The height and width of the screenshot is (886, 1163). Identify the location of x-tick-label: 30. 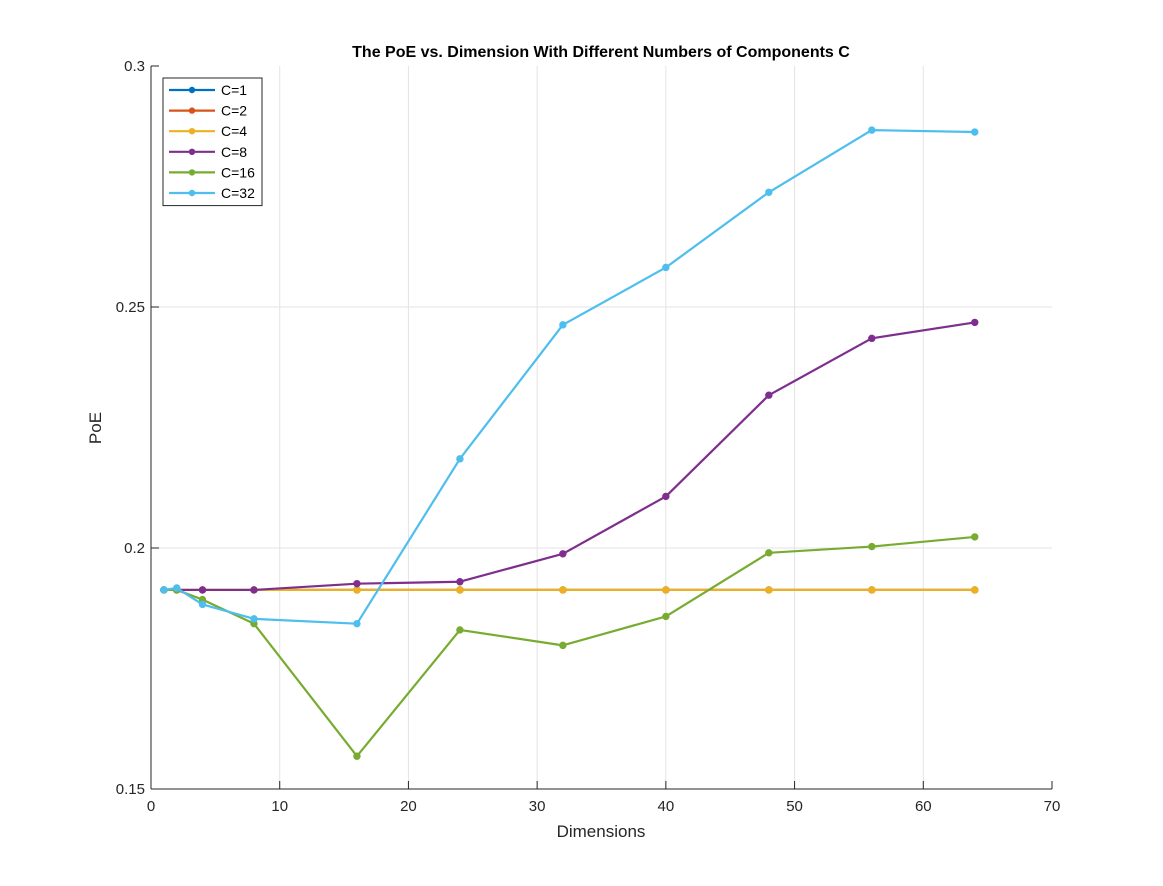
(537, 806).